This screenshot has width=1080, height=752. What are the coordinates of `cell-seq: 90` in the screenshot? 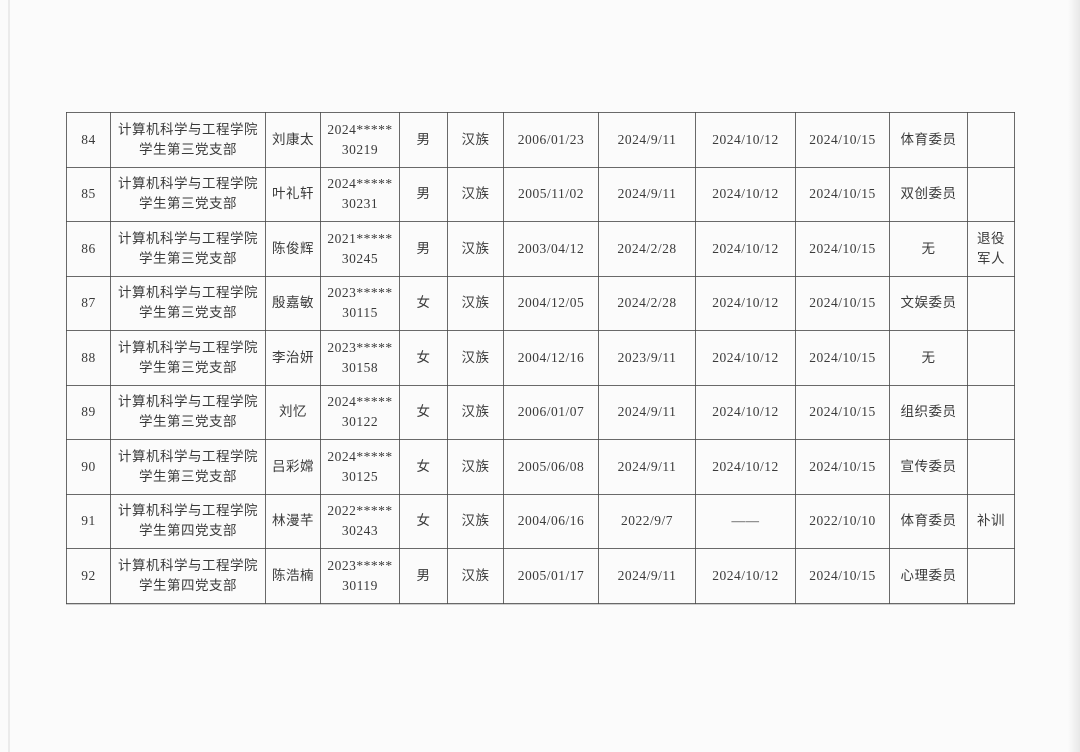 It's located at (88, 467).